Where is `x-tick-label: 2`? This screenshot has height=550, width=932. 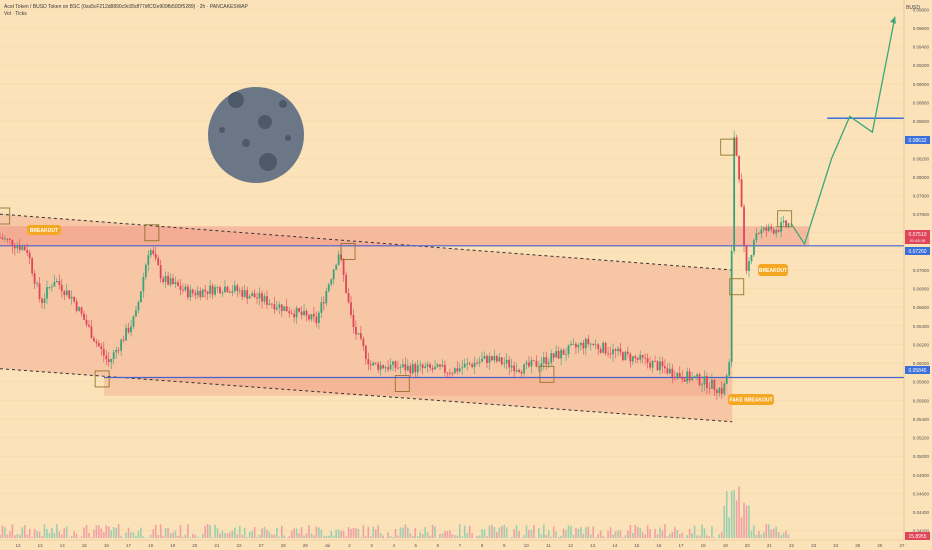
x-tick-label: 2 is located at coordinates (349, 545).